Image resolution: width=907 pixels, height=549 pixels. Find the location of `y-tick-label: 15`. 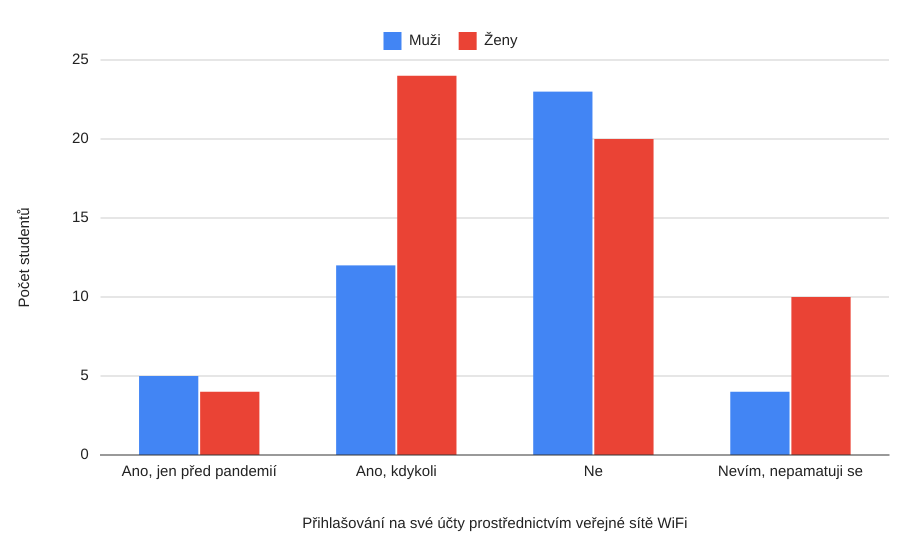

y-tick-label: 15 is located at coordinates (80, 217).